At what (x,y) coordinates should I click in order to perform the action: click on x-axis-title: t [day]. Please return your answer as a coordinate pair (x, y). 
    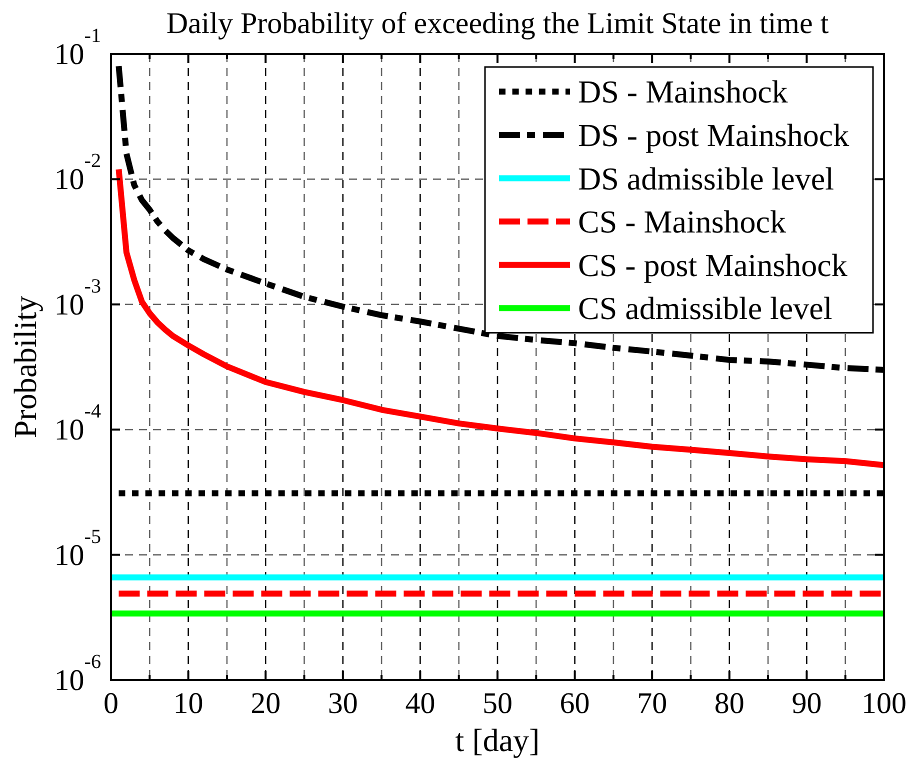
    Looking at the image, I should click on (497, 740).